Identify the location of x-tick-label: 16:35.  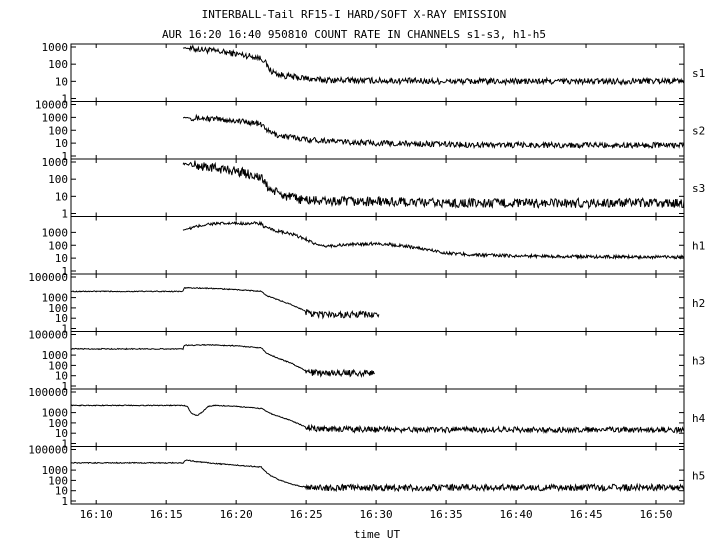
(446, 514).